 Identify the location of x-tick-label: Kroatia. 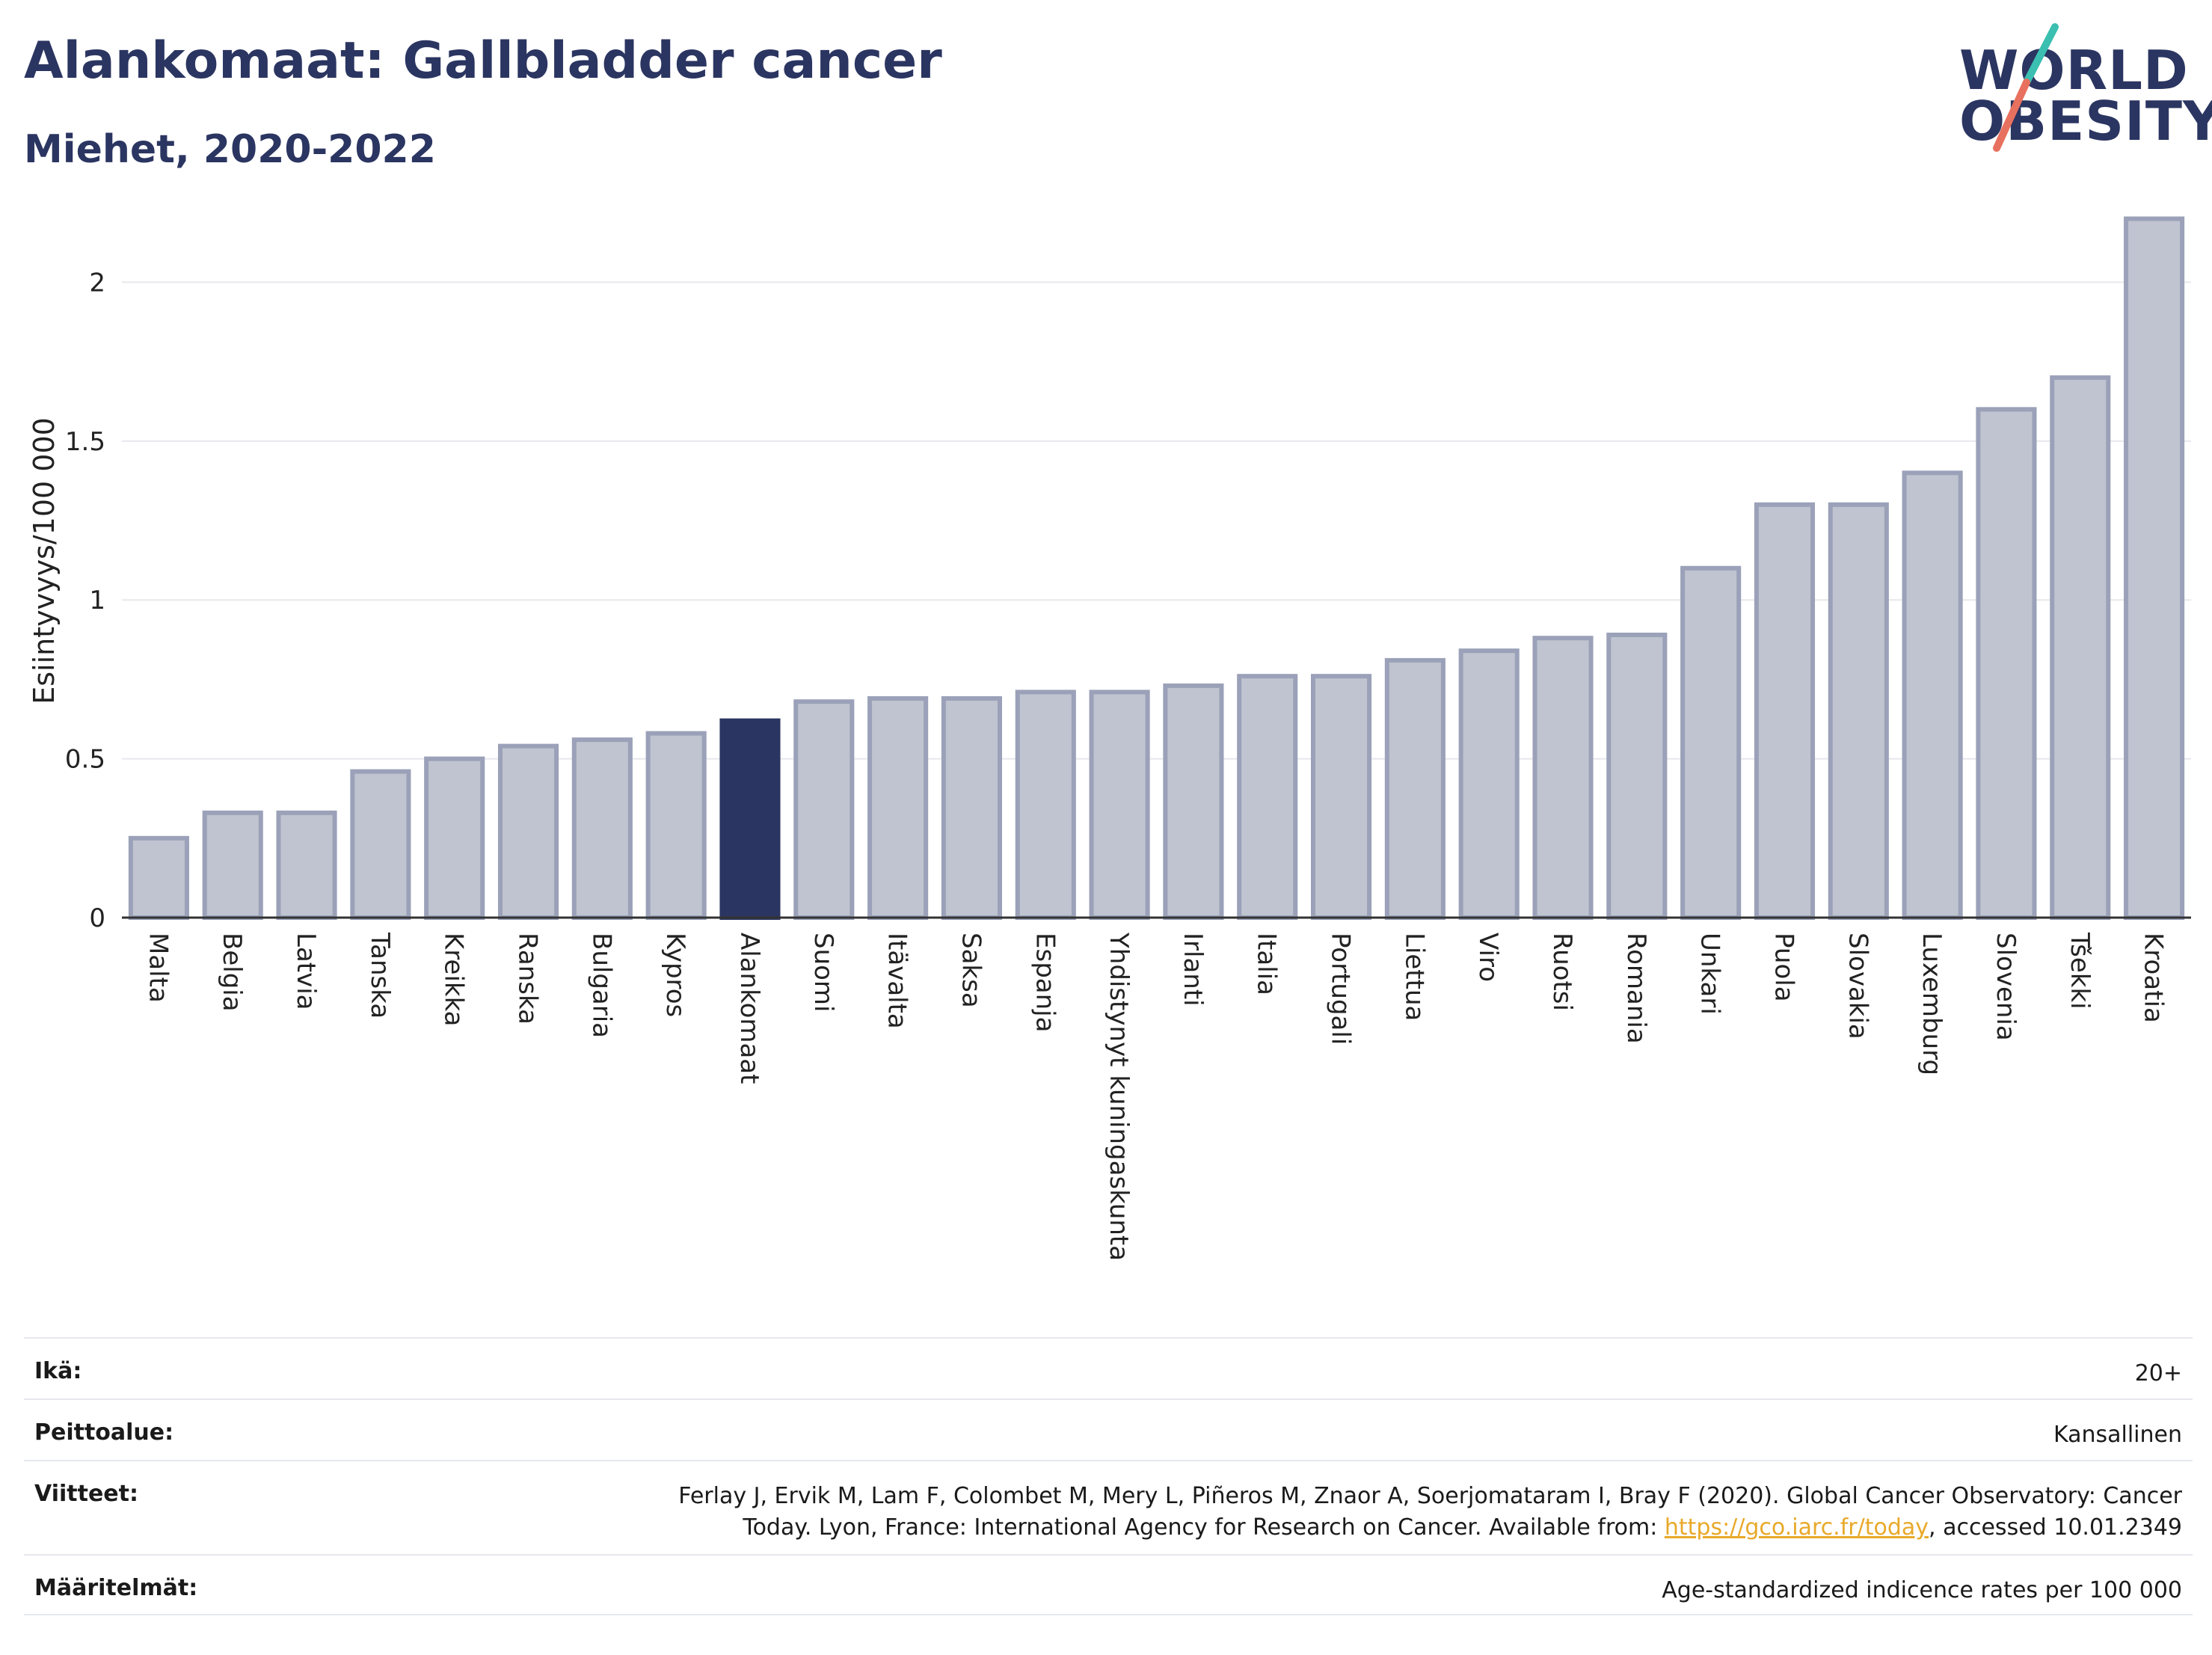
(2154, 978).